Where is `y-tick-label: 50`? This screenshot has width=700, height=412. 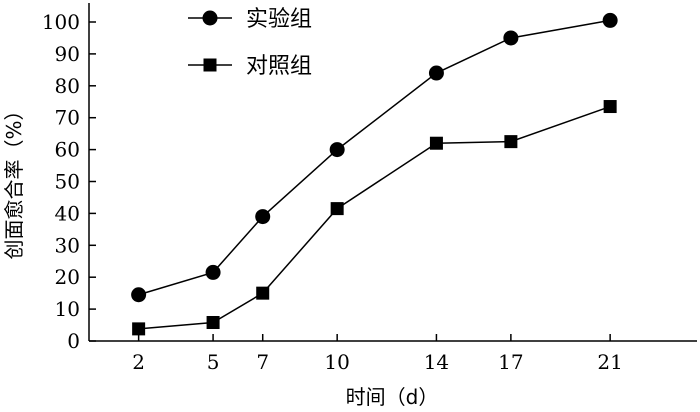
y-tick-label: 50 is located at coordinates (67, 182).